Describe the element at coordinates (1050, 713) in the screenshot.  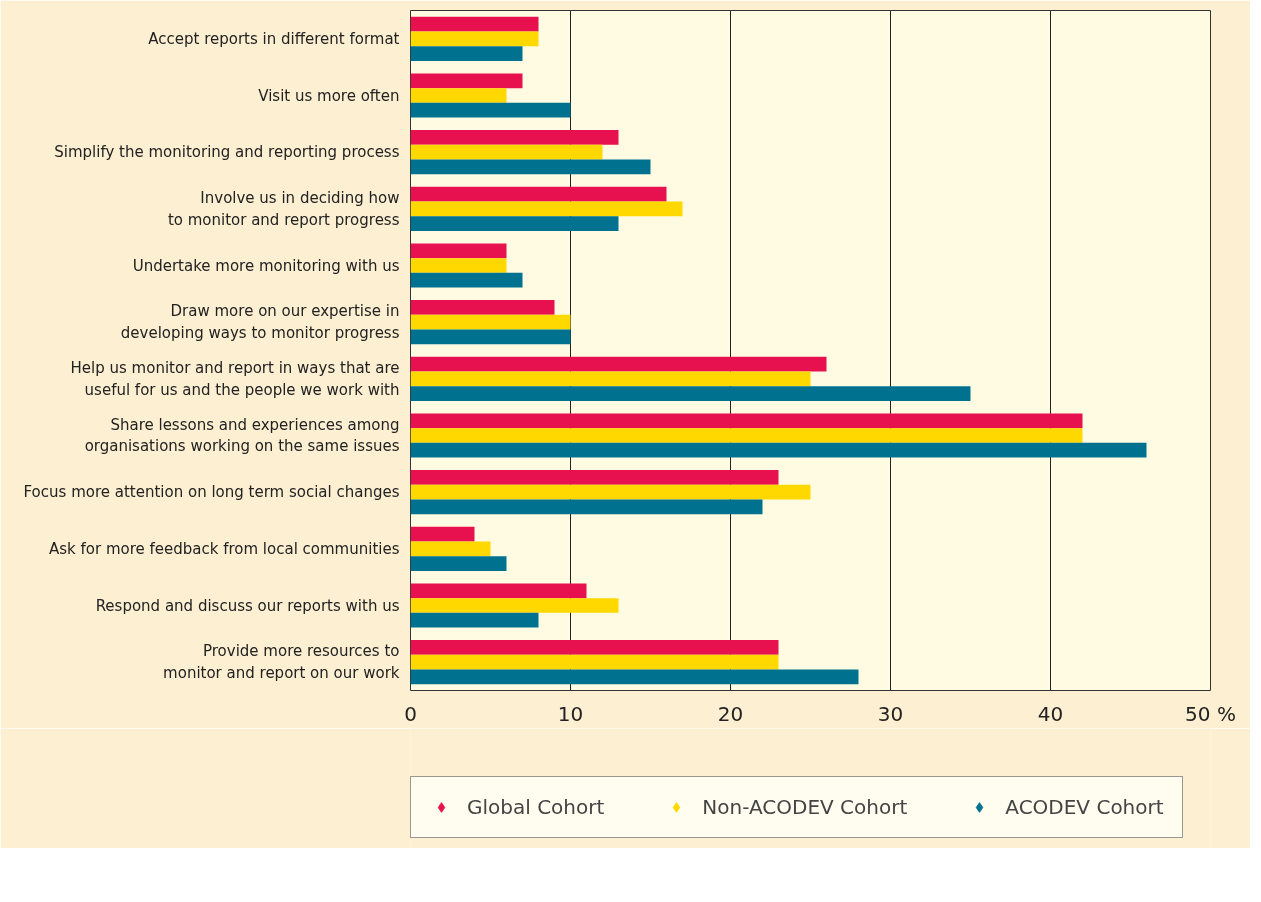
I see `x-tick-label: 40` at that location.